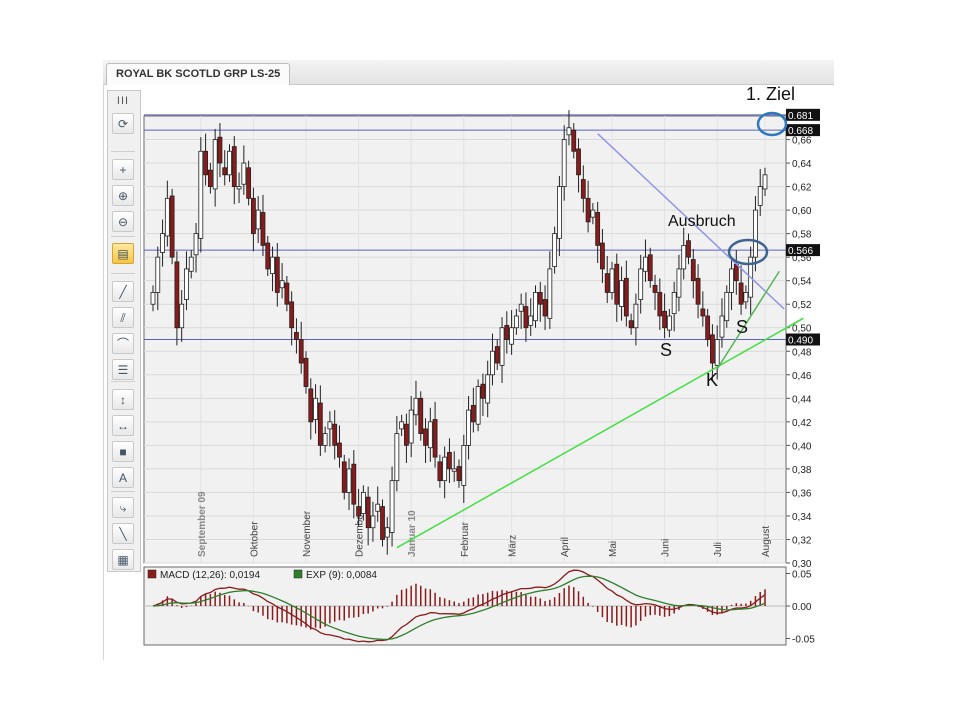  I want to click on chart-settings-icon: ▤, so click(123, 253).